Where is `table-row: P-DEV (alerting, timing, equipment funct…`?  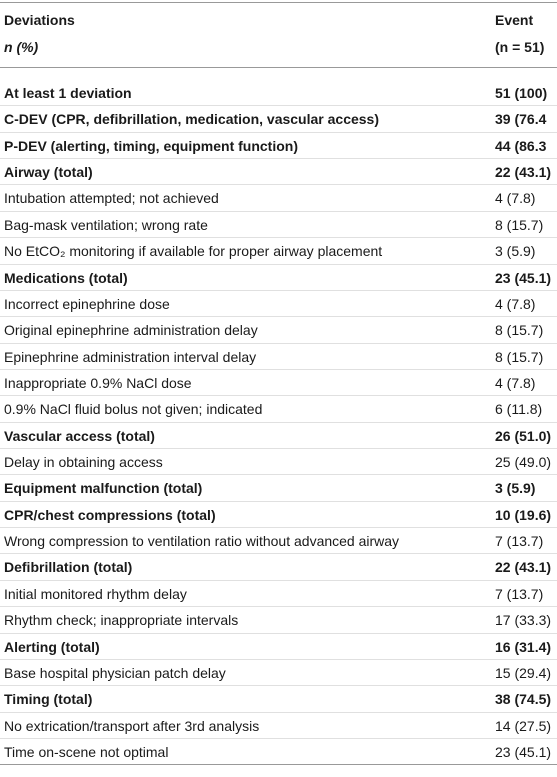
table-row: P-DEV (alerting, timing, equipment funct… is located at coordinates (278, 146).